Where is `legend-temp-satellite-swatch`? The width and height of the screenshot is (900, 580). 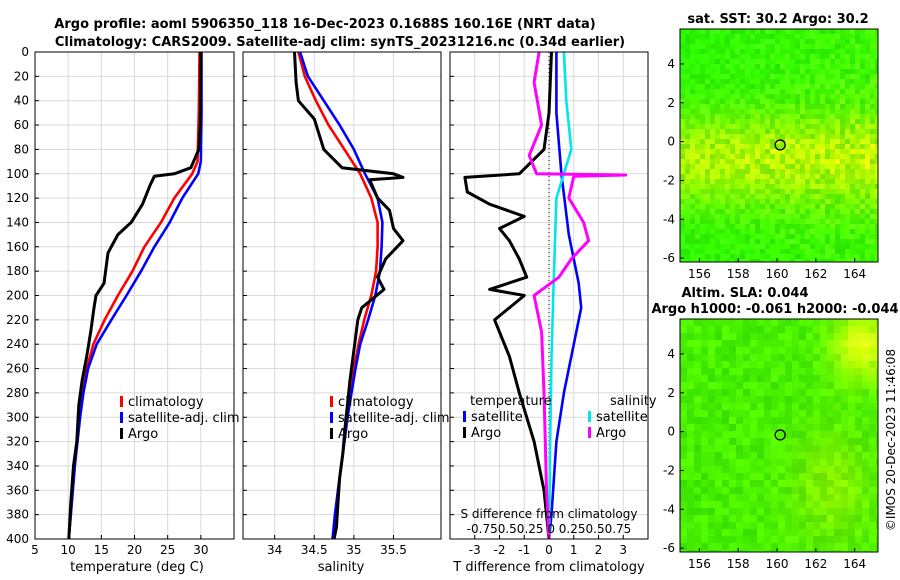
legend-temp-satellite-swatch is located at coordinates (464, 416).